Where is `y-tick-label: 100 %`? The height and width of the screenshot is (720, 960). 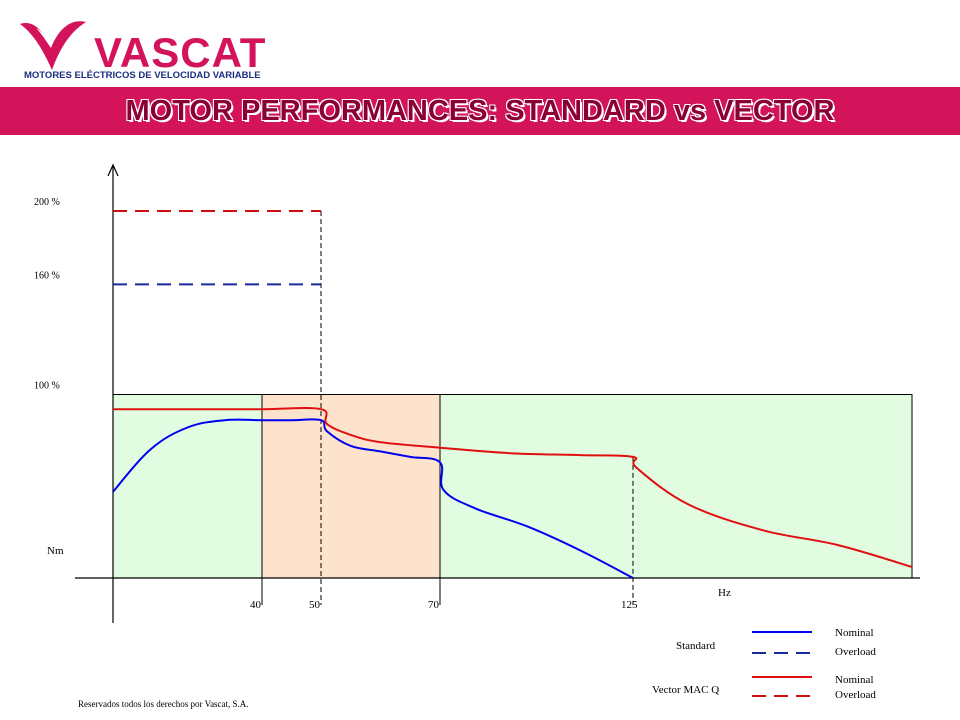 y-tick-label: 100 % is located at coordinates (47, 386).